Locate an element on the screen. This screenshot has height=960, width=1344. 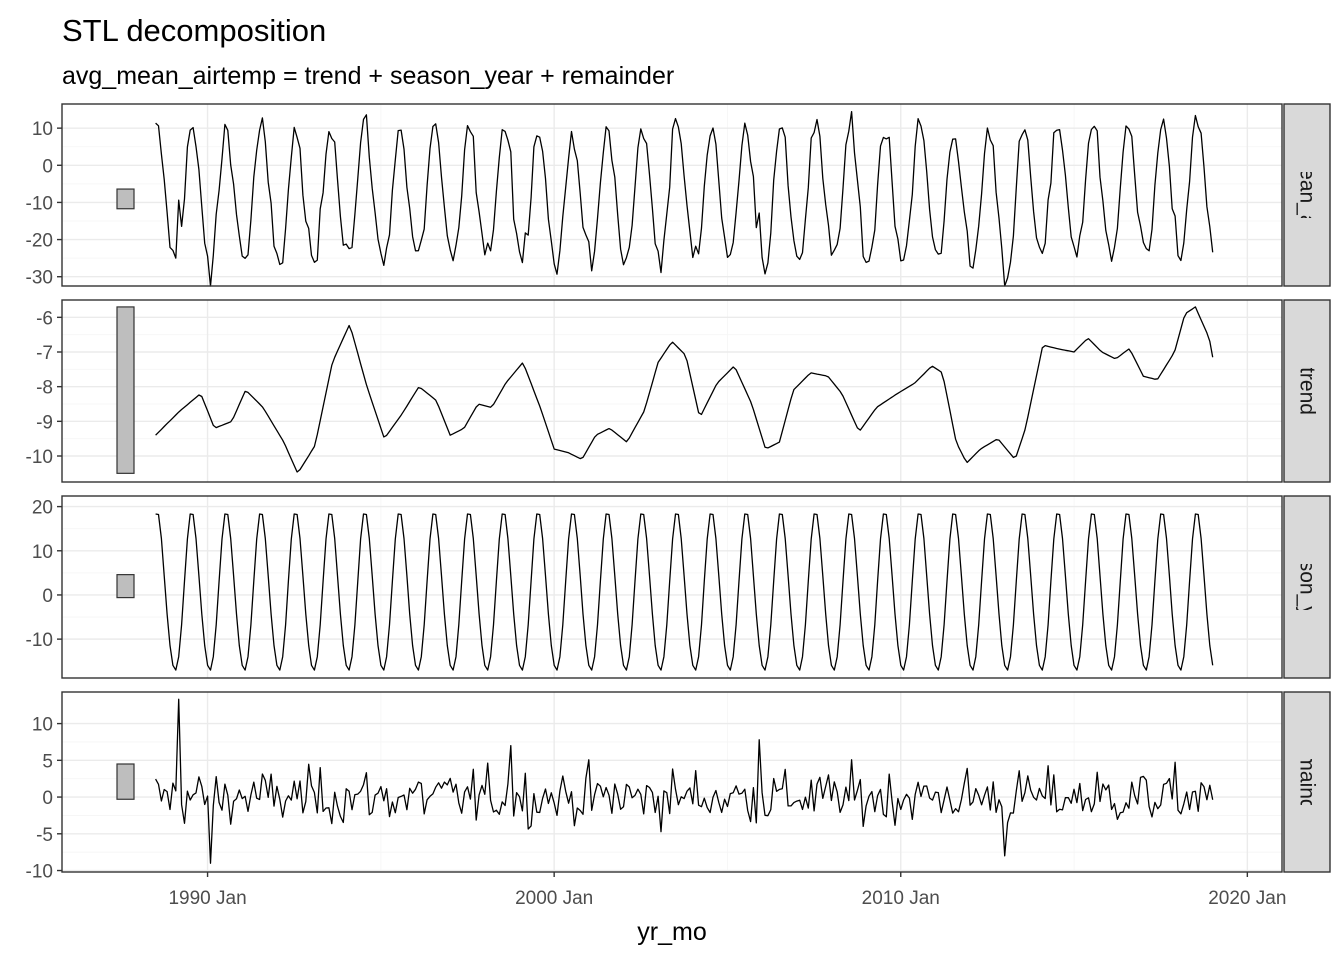
x-axis: 1990 Jan 2000 Jan 2010 Jan 2020 Jan is located at coordinates (727, 890).